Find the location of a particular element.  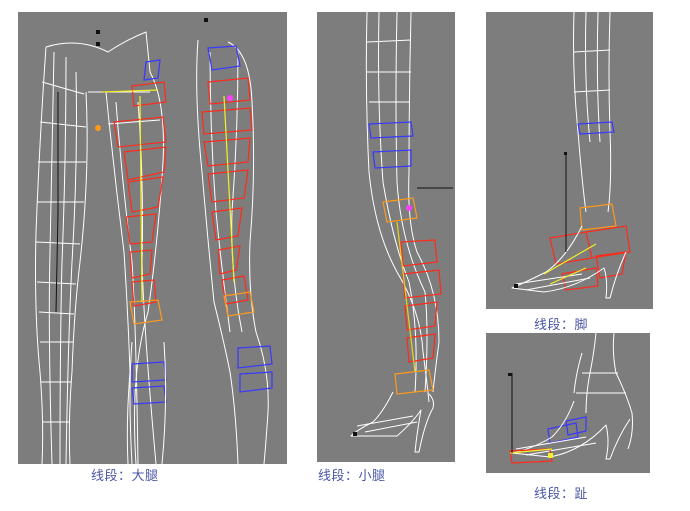

caption-foot: 线段：脚 is located at coordinates (561, 325).